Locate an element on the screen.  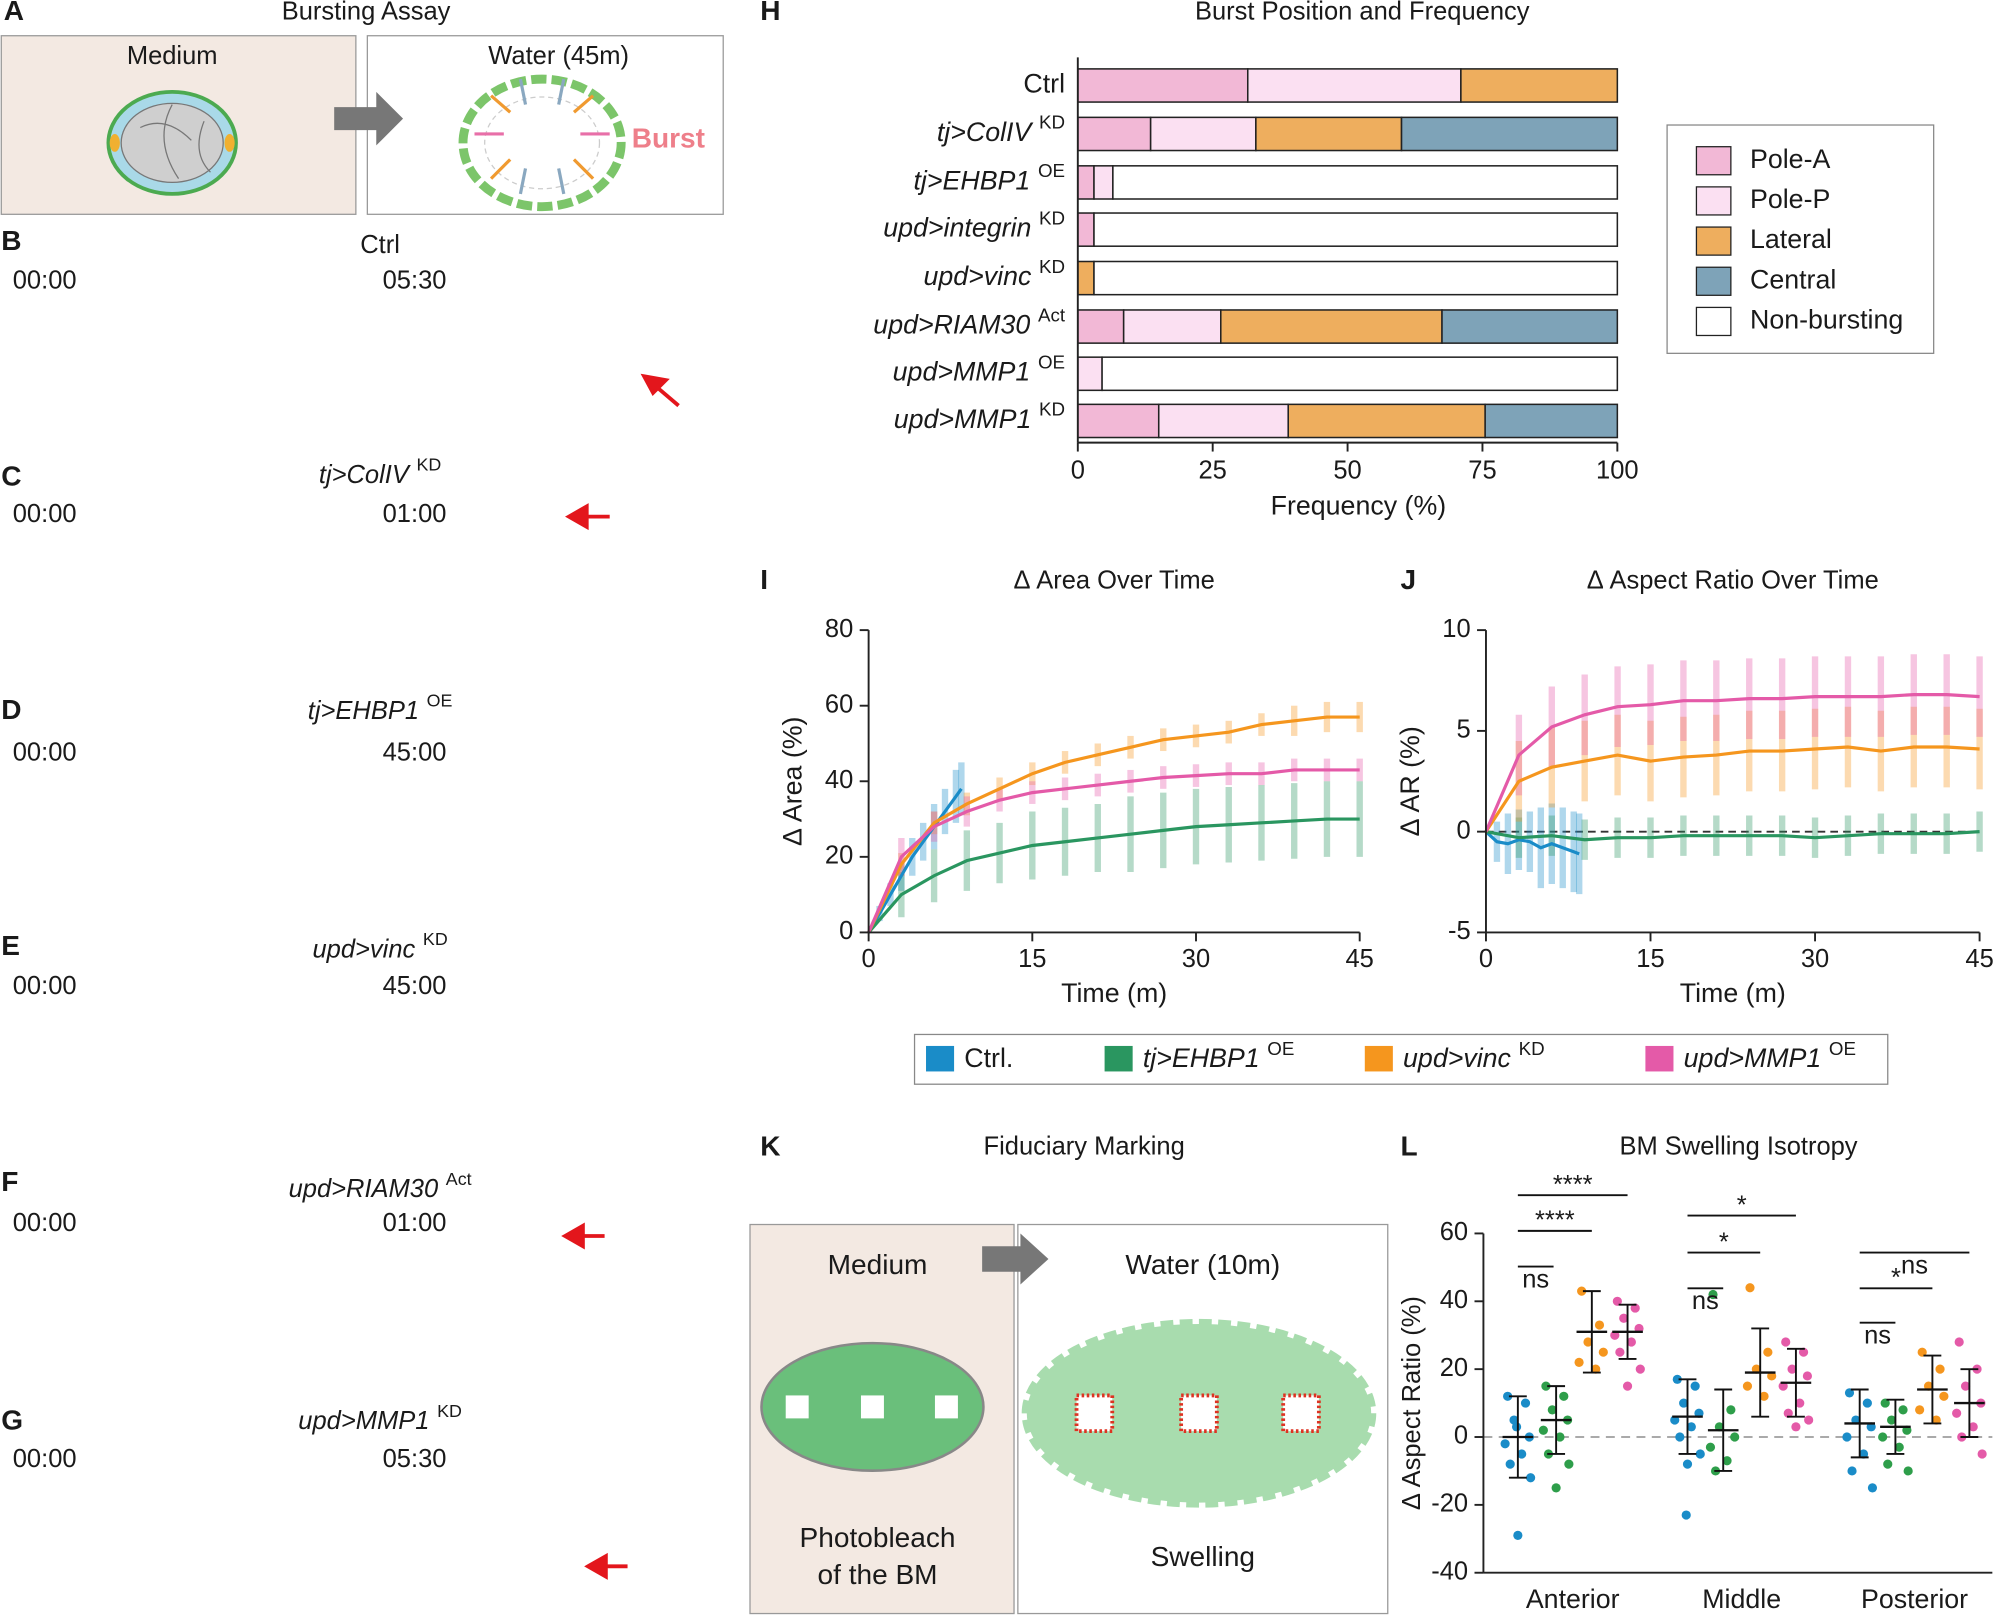
y-tick-label: tj>ColIV KD is located at coordinates (1001, 129).